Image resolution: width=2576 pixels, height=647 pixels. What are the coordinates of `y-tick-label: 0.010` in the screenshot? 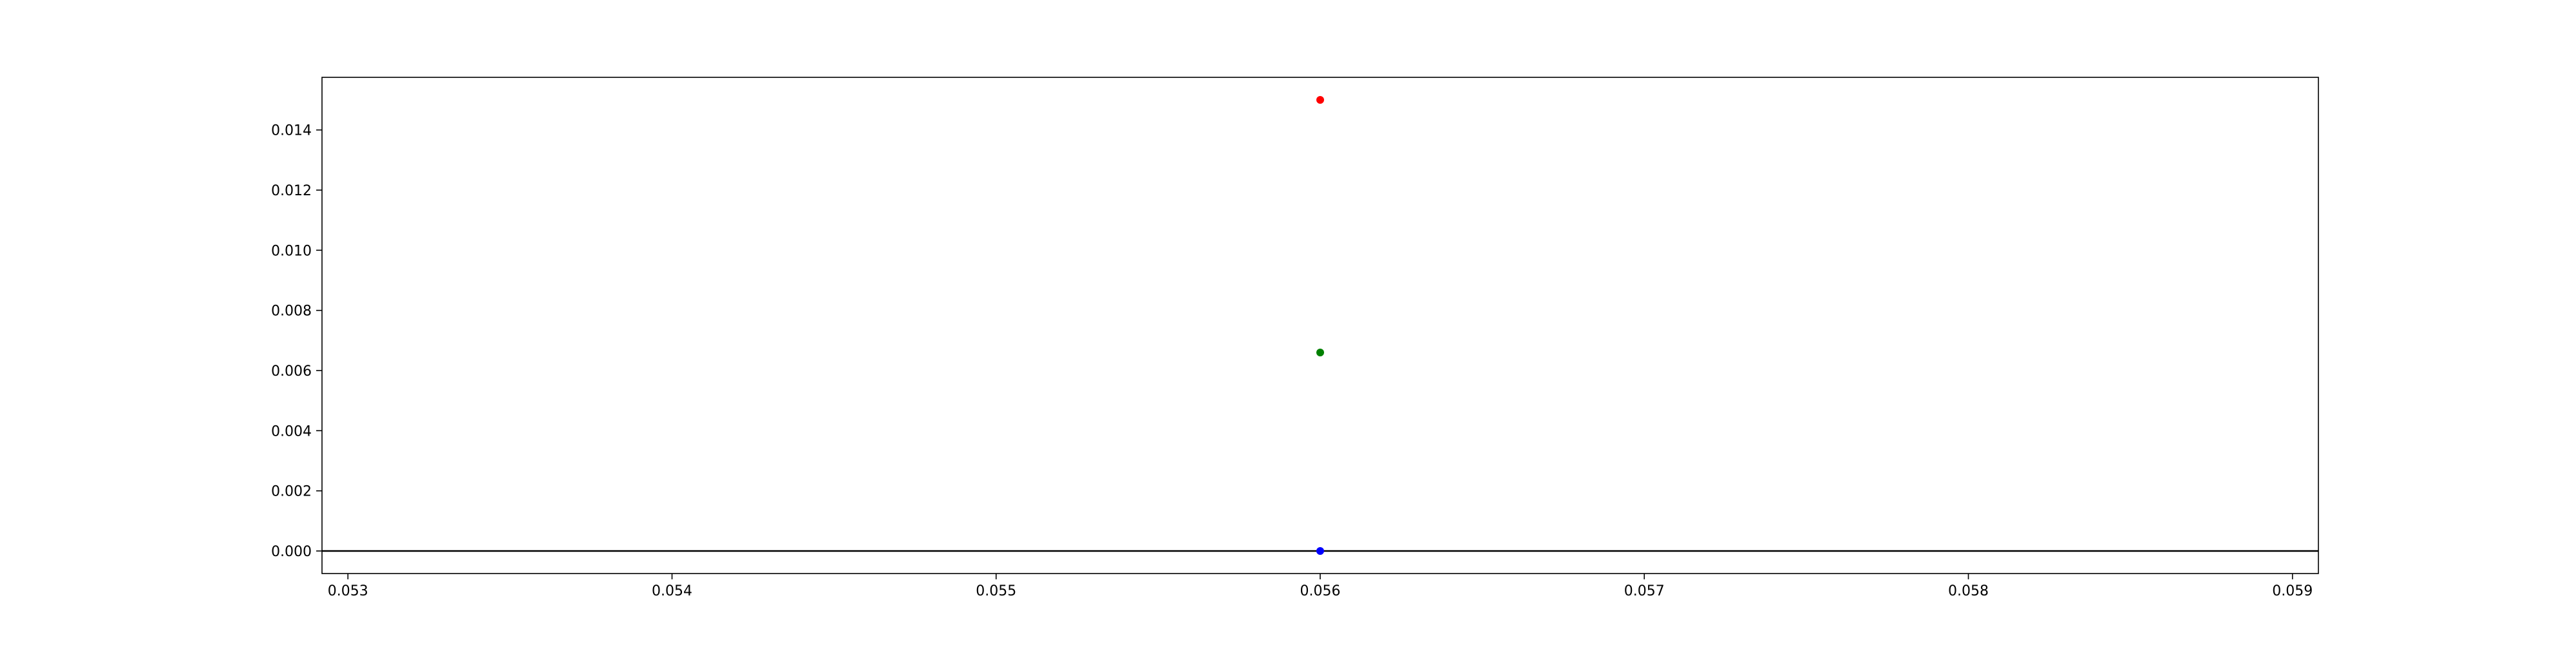 It's located at (291, 251).